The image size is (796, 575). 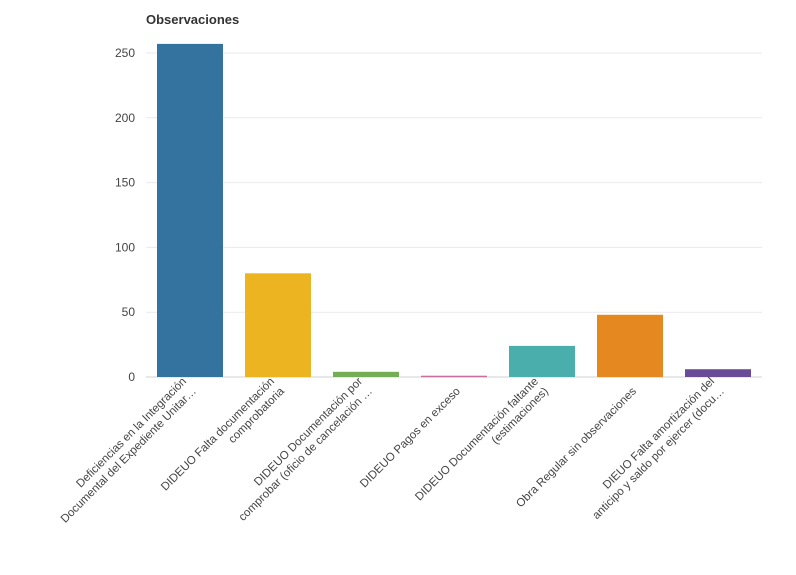 What do you see at coordinates (193, 19) in the screenshot?
I see `chart-title: Observaciones` at bounding box center [193, 19].